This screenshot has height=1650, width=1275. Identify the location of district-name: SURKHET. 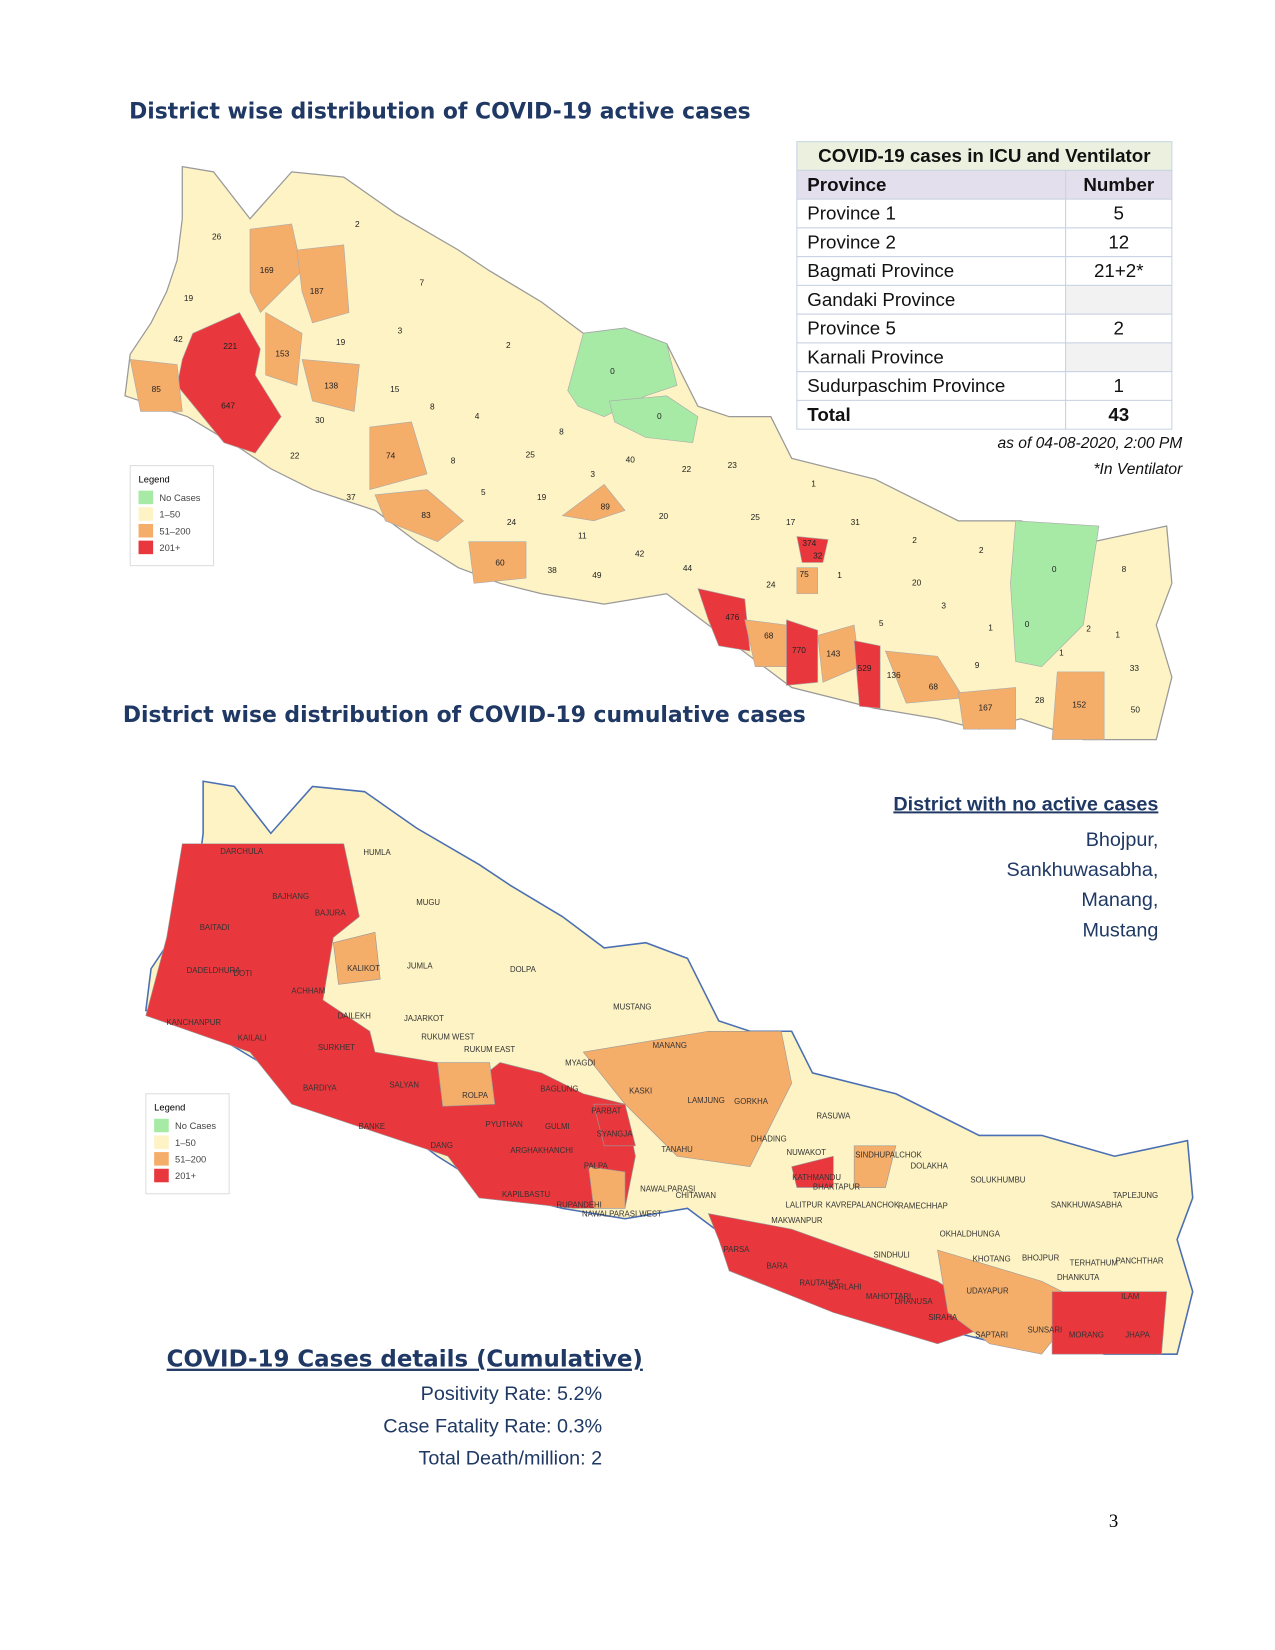
(336, 1047).